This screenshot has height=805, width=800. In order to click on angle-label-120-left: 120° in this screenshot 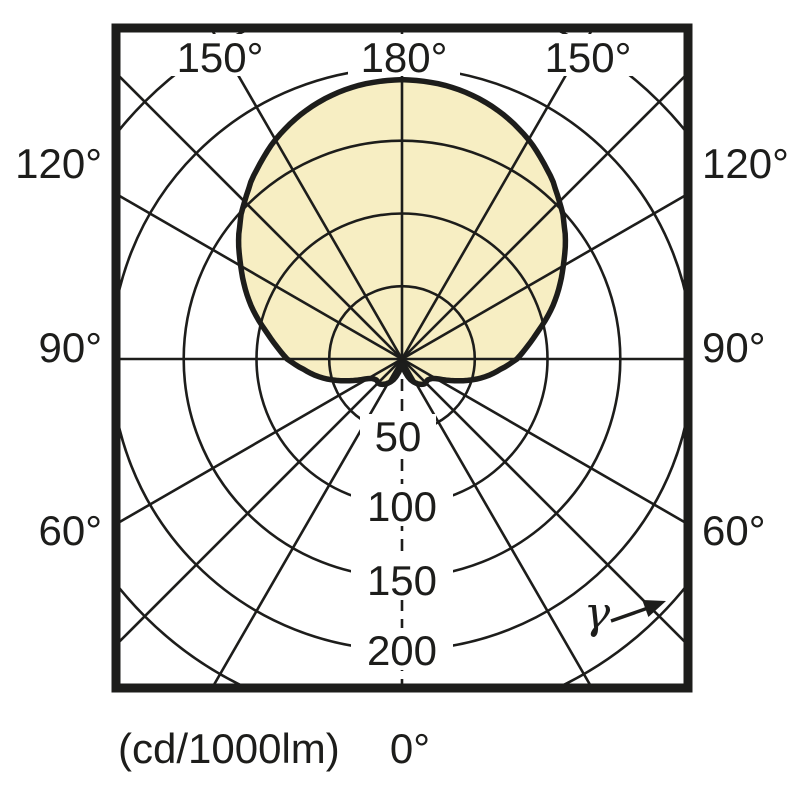, I will do `click(58, 163)`.